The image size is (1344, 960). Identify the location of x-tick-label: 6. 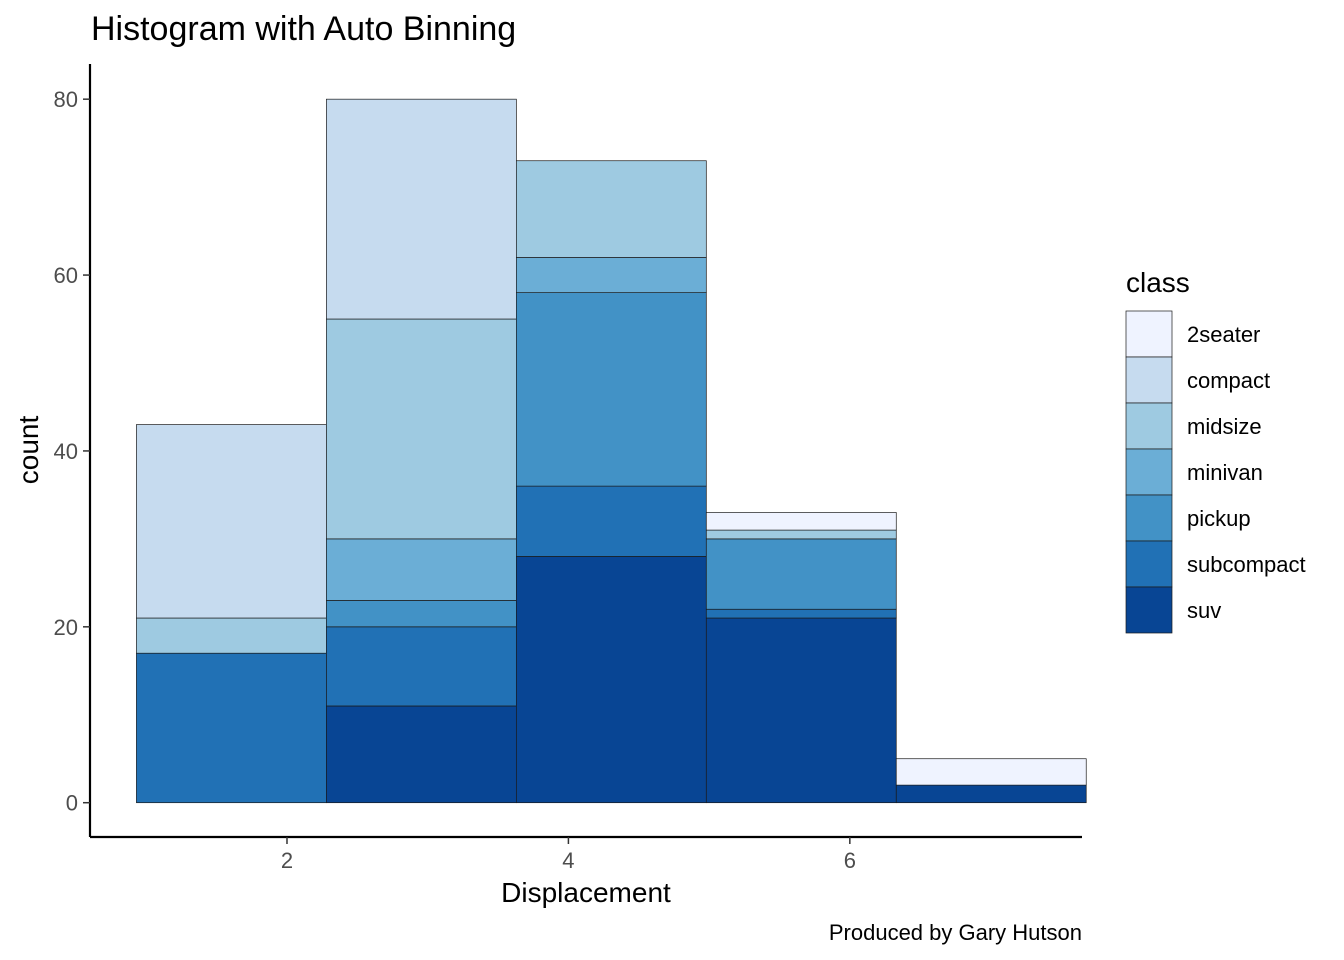
(850, 860).